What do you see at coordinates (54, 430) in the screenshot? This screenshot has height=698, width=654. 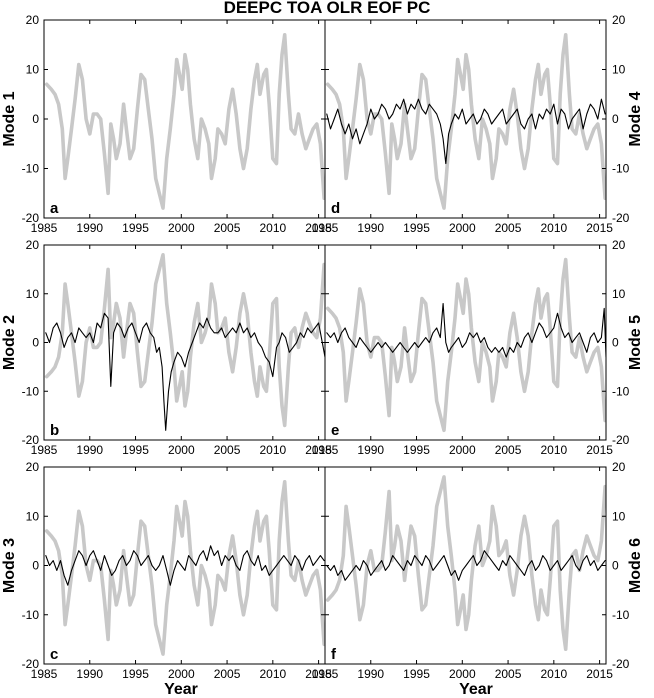 I see `panel-letter: b` at bounding box center [54, 430].